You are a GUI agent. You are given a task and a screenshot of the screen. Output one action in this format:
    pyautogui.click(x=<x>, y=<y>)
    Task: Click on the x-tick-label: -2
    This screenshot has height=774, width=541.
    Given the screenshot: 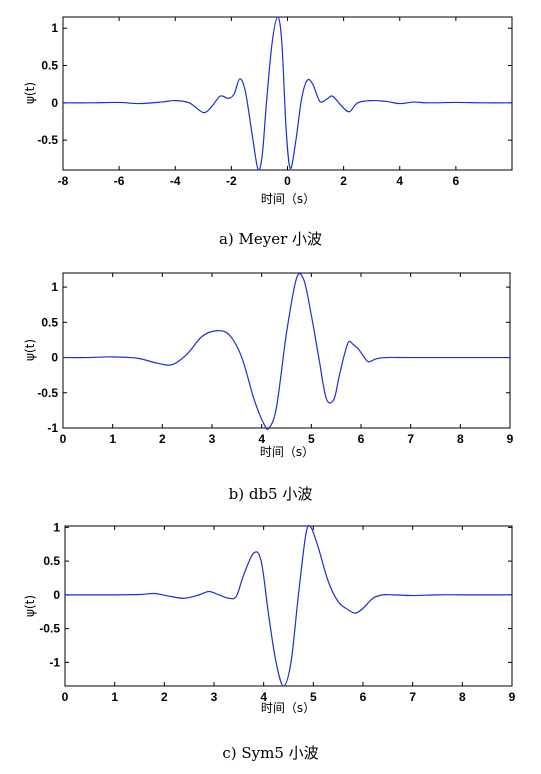 What is the action you would take?
    pyautogui.click(x=231, y=181)
    